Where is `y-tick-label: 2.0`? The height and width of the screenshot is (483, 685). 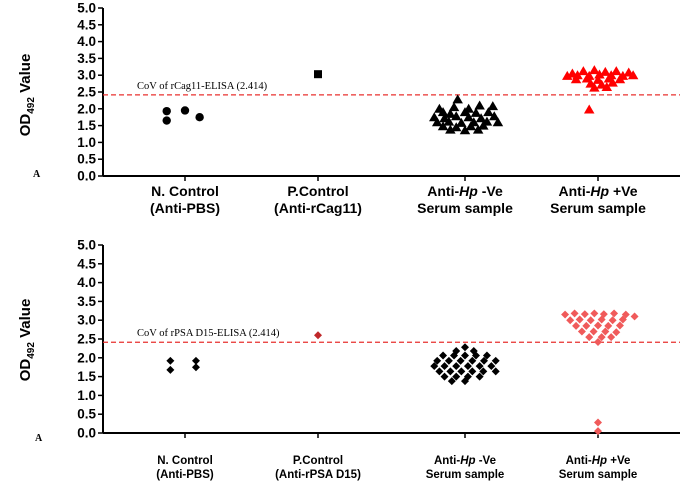
y-tick-label: 2.0 is located at coordinates (86, 357).